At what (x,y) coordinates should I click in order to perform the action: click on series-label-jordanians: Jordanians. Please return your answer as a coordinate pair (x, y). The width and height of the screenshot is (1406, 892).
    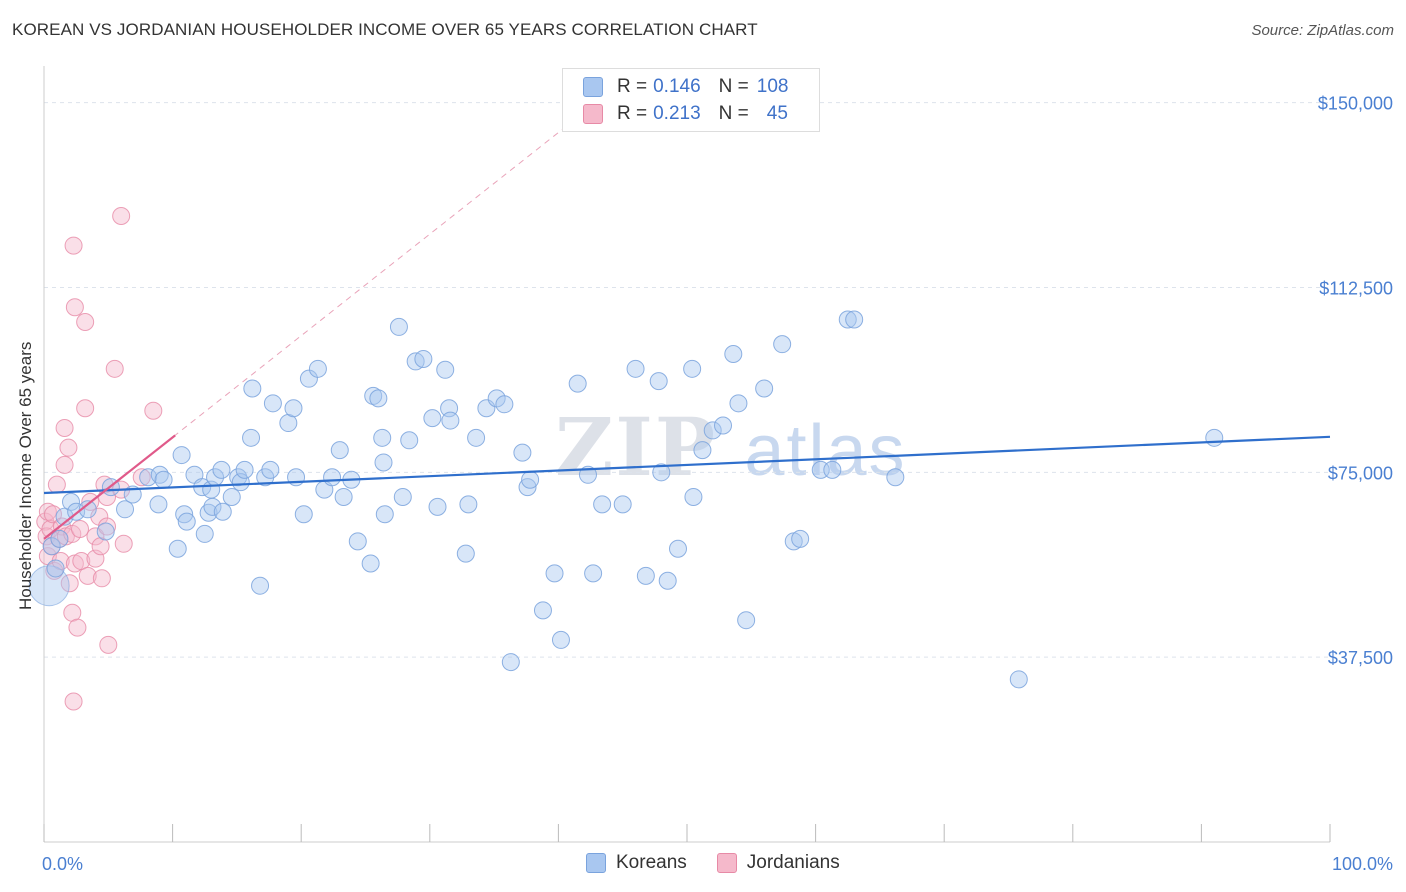
    Looking at the image, I should click on (793, 862).